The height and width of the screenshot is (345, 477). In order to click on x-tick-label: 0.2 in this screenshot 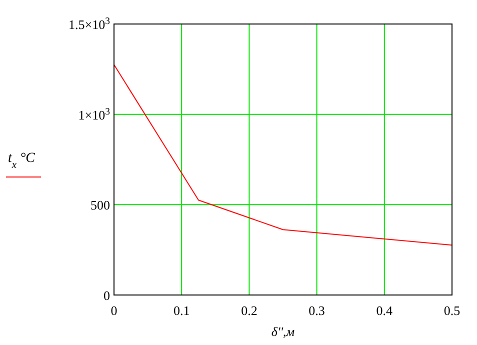, I will do `click(249, 310)`.